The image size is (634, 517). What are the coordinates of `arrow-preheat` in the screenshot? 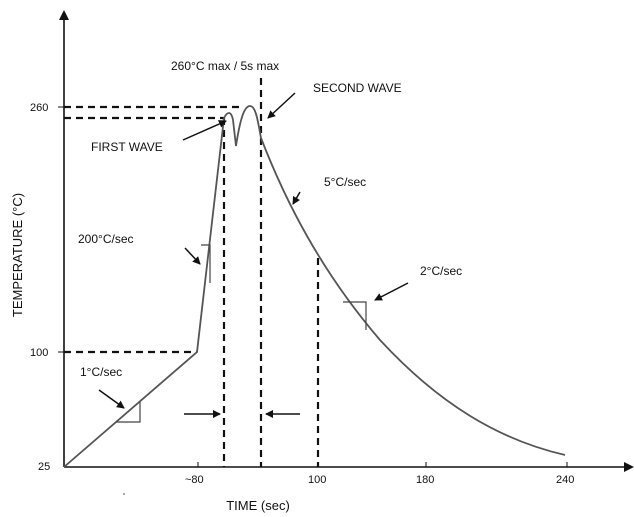 It's located at (111, 399).